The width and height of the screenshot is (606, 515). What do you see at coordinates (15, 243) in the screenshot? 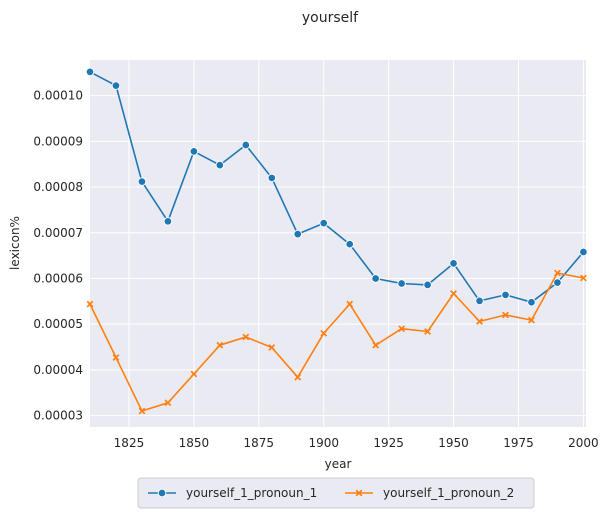
I see `y-axis-title: lexicon%` at bounding box center [15, 243].